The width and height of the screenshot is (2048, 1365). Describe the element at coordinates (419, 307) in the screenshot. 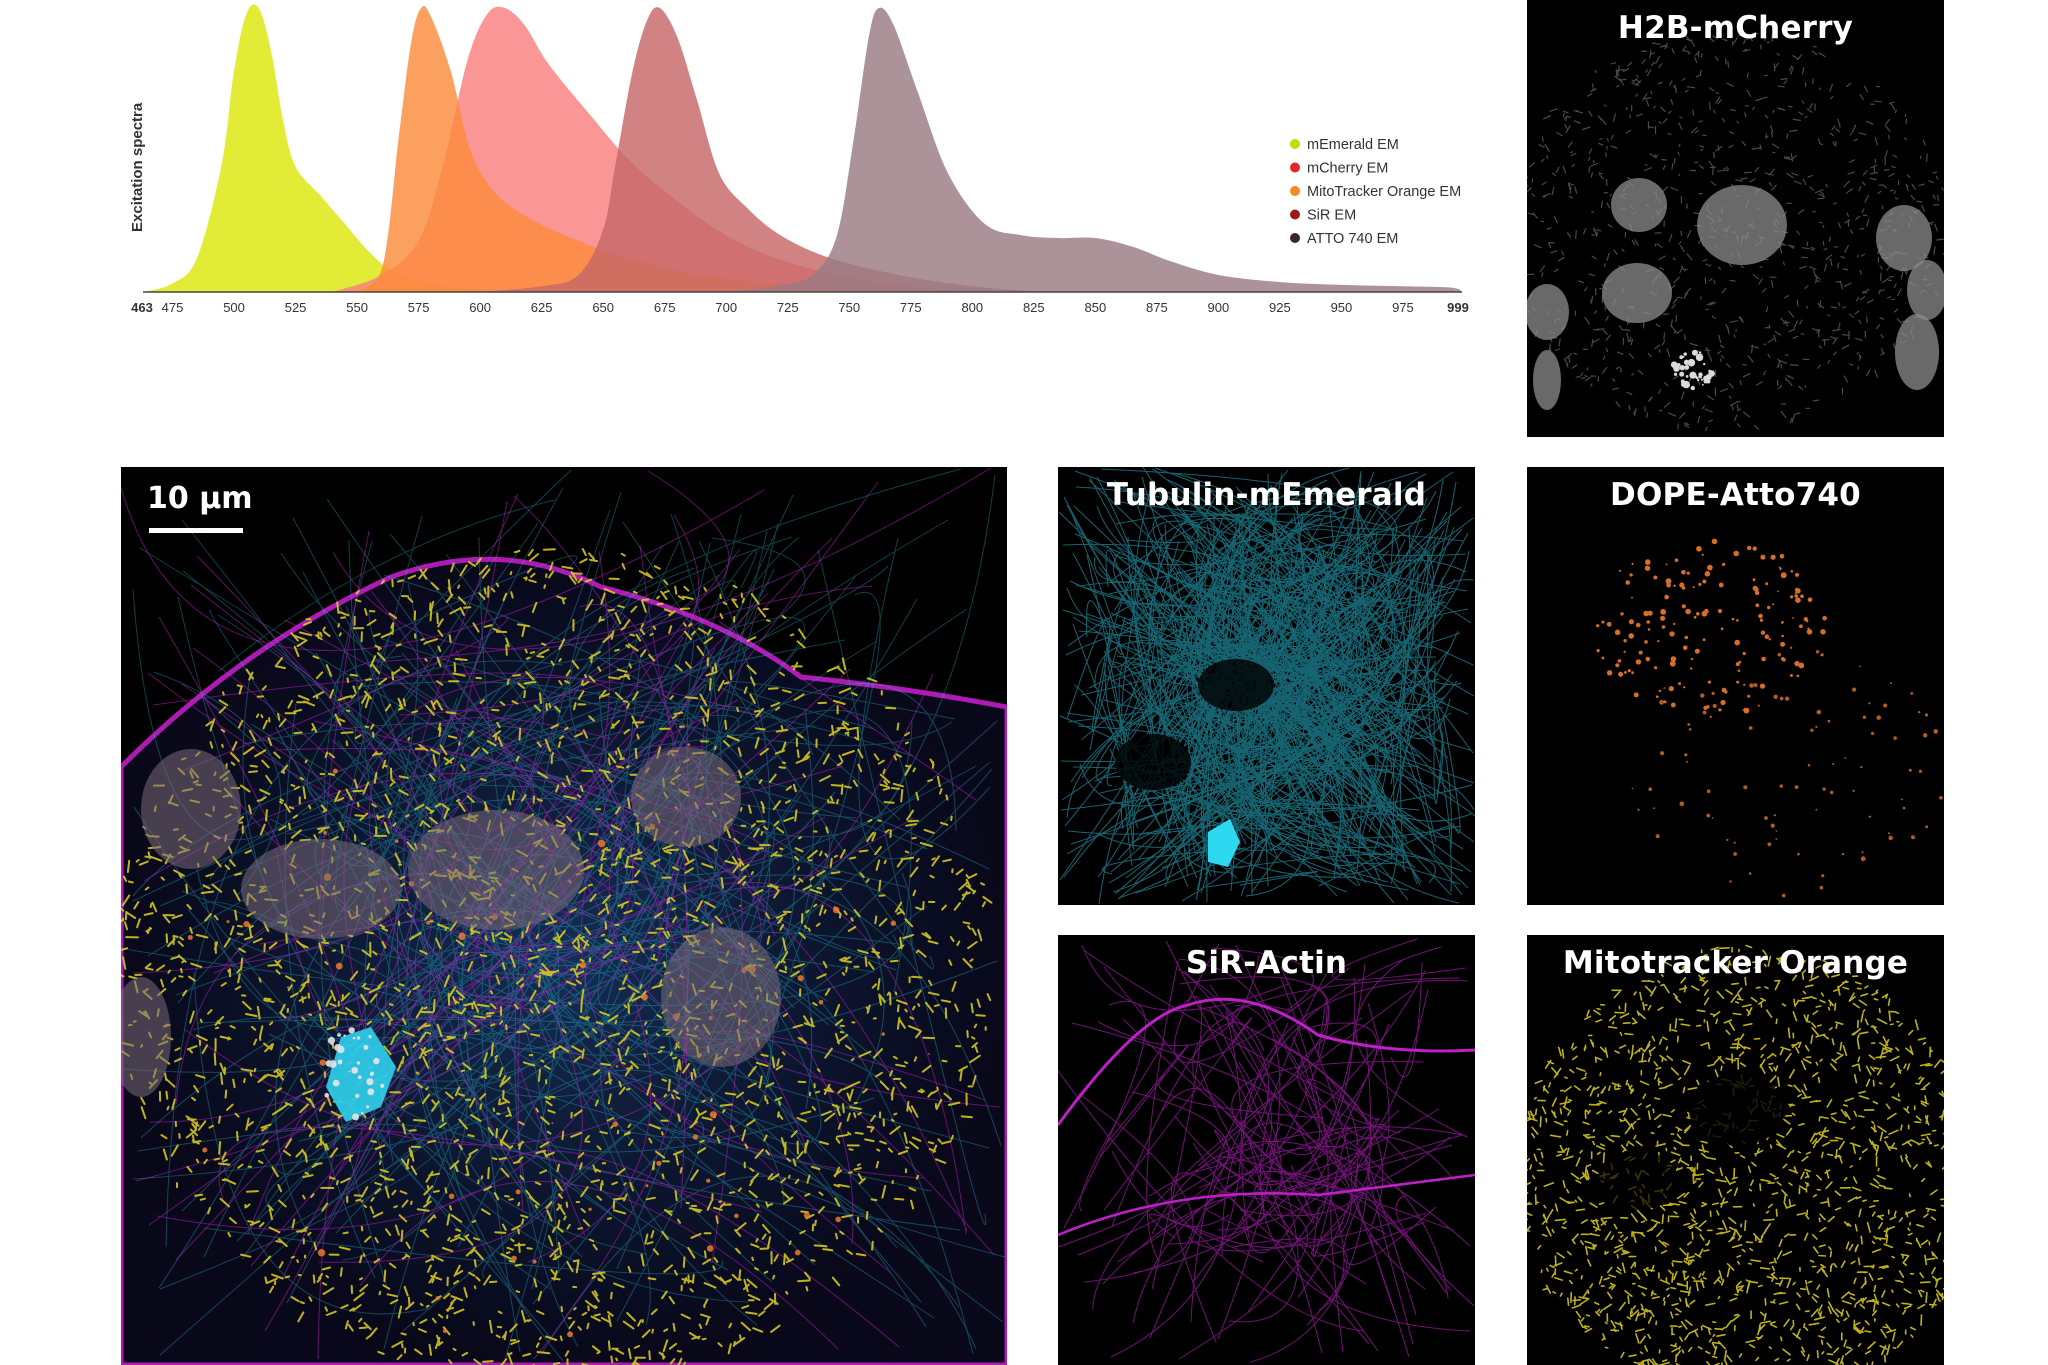

I see `x-tick-label: 575` at that location.